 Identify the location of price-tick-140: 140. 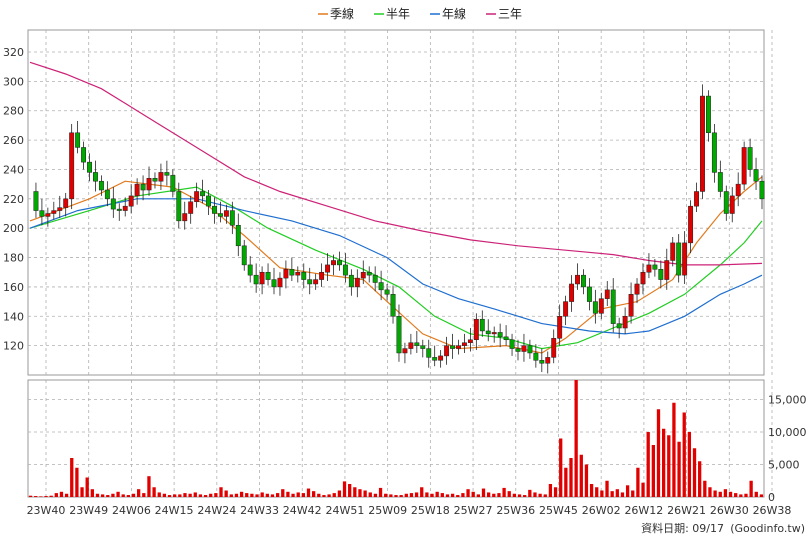
(13, 316).